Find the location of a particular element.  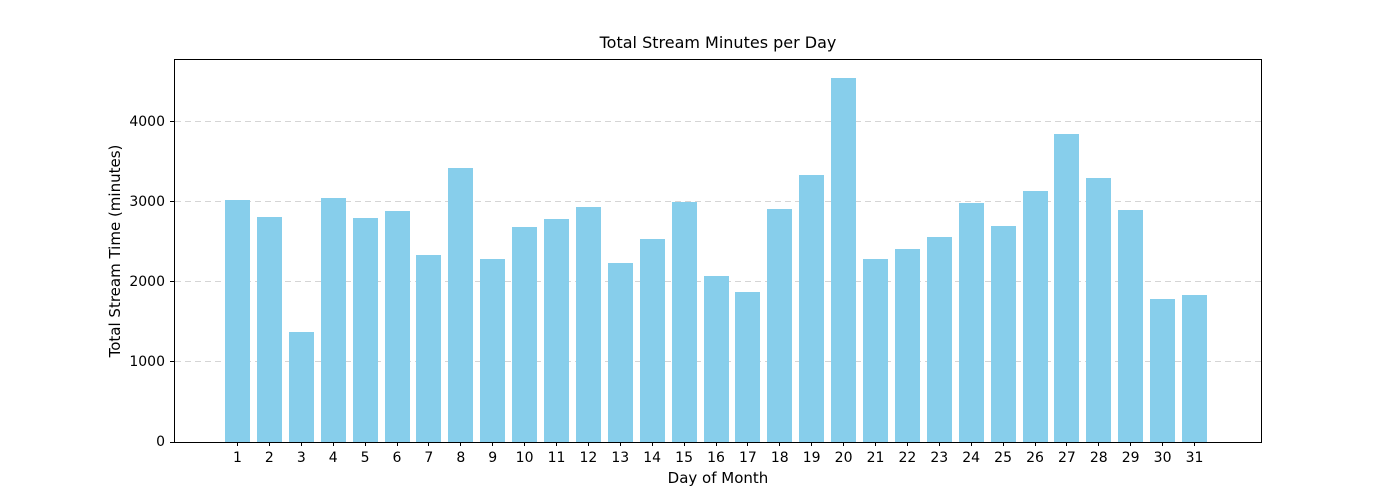

x-tick-label: 7 is located at coordinates (429, 458).